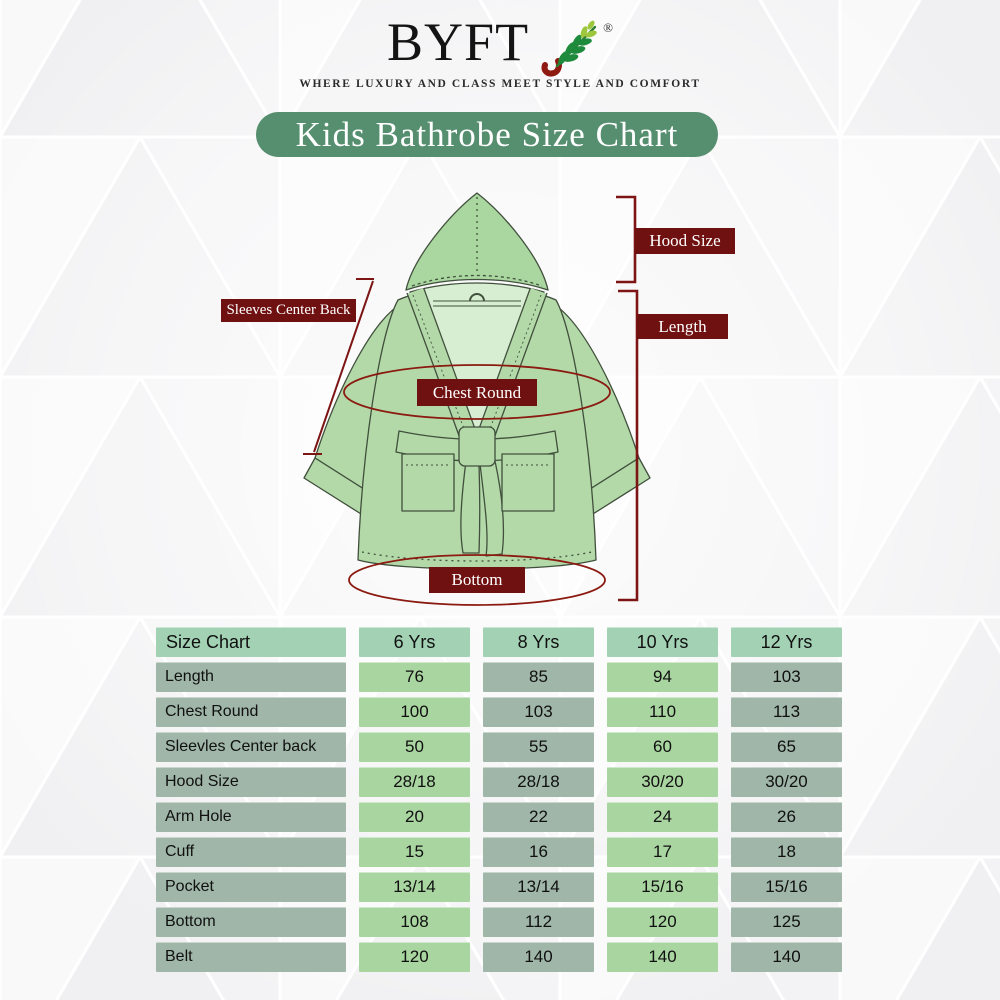 This screenshot has height=1000, width=1000. I want to click on table-cell: 110, so click(662, 712).